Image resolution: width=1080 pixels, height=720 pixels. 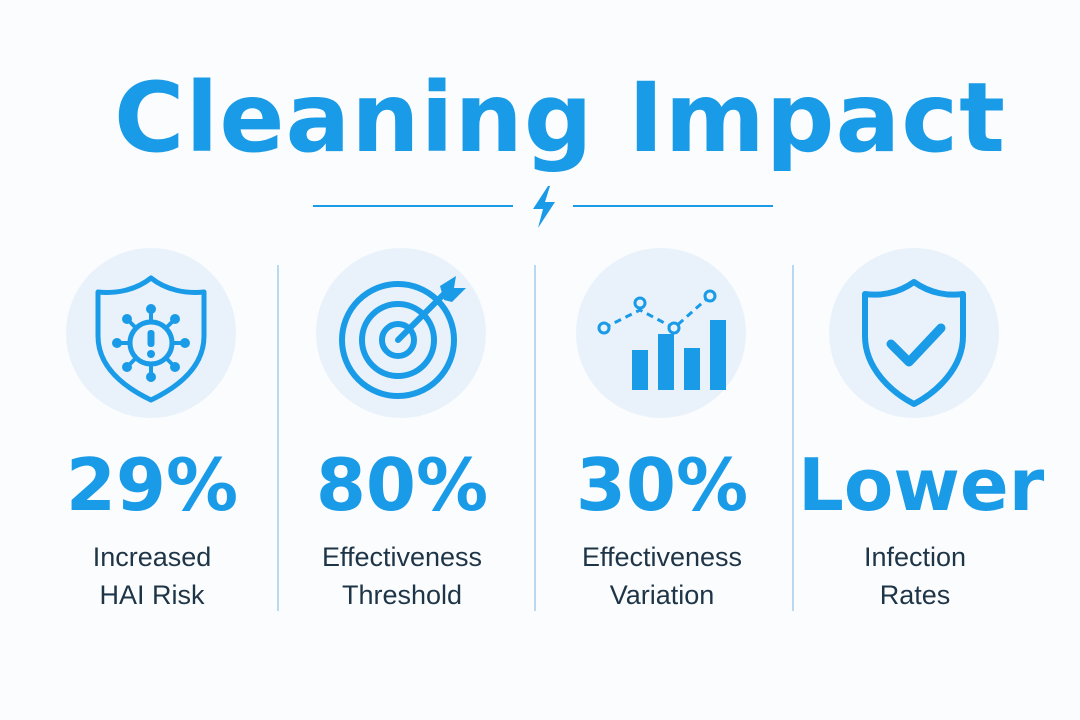 What do you see at coordinates (662, 595) in the screenshot?
I see `stat-label-line: Variation` at bounding box center [662, 595].